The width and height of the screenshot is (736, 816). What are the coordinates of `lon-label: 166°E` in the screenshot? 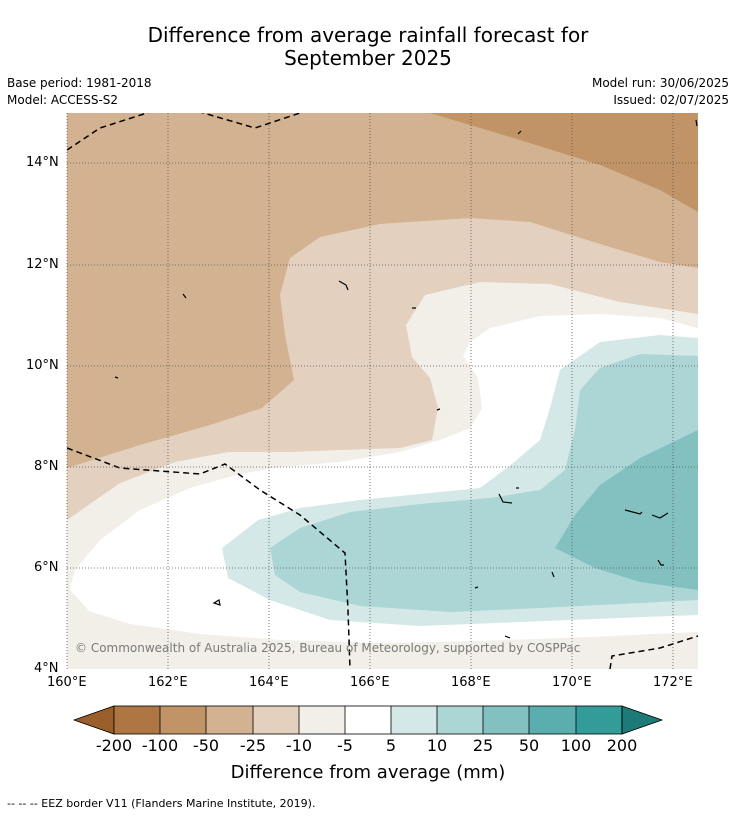 It's located at (370, 682).